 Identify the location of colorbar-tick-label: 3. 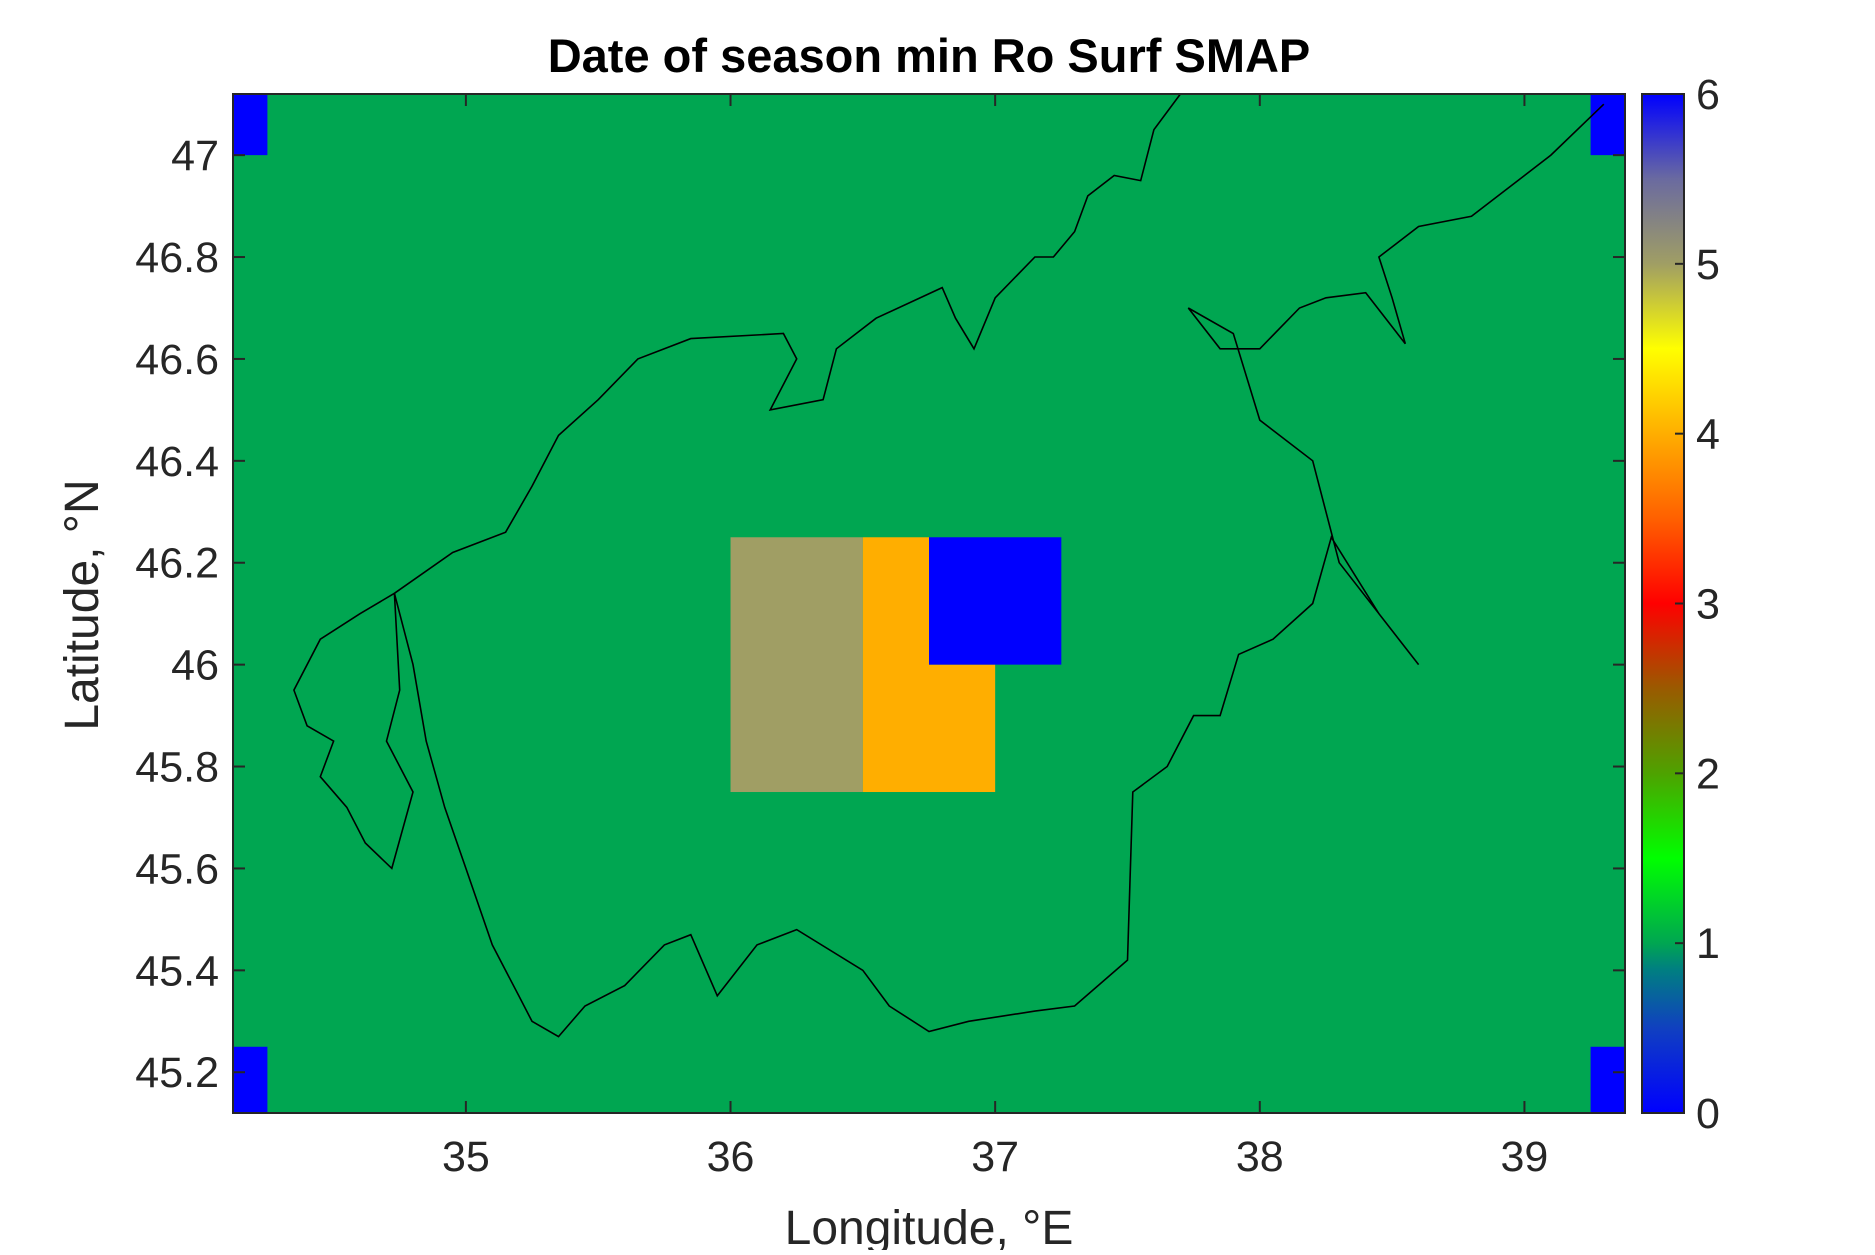
(1708, 605).